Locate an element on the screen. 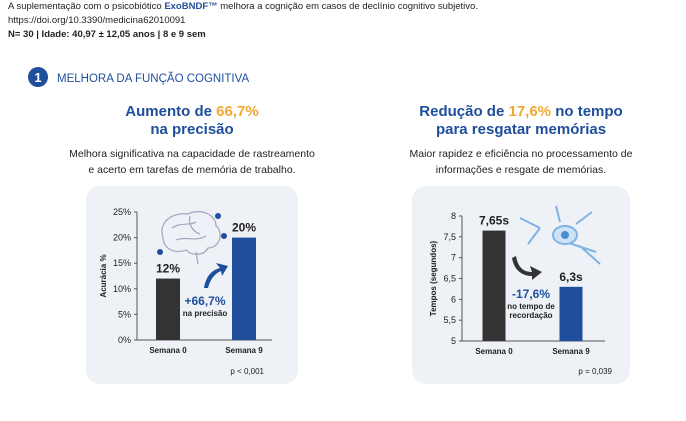 This screenshot has width=686, height=421. intro-text: A suplementação com o psicobiótico is located at coordinates (85, 6).